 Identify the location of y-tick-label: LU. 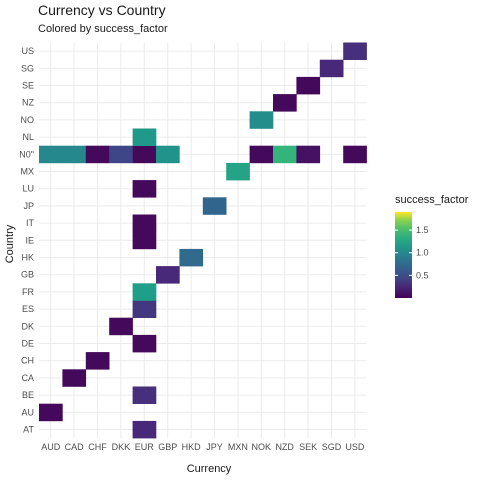
(28, 189).